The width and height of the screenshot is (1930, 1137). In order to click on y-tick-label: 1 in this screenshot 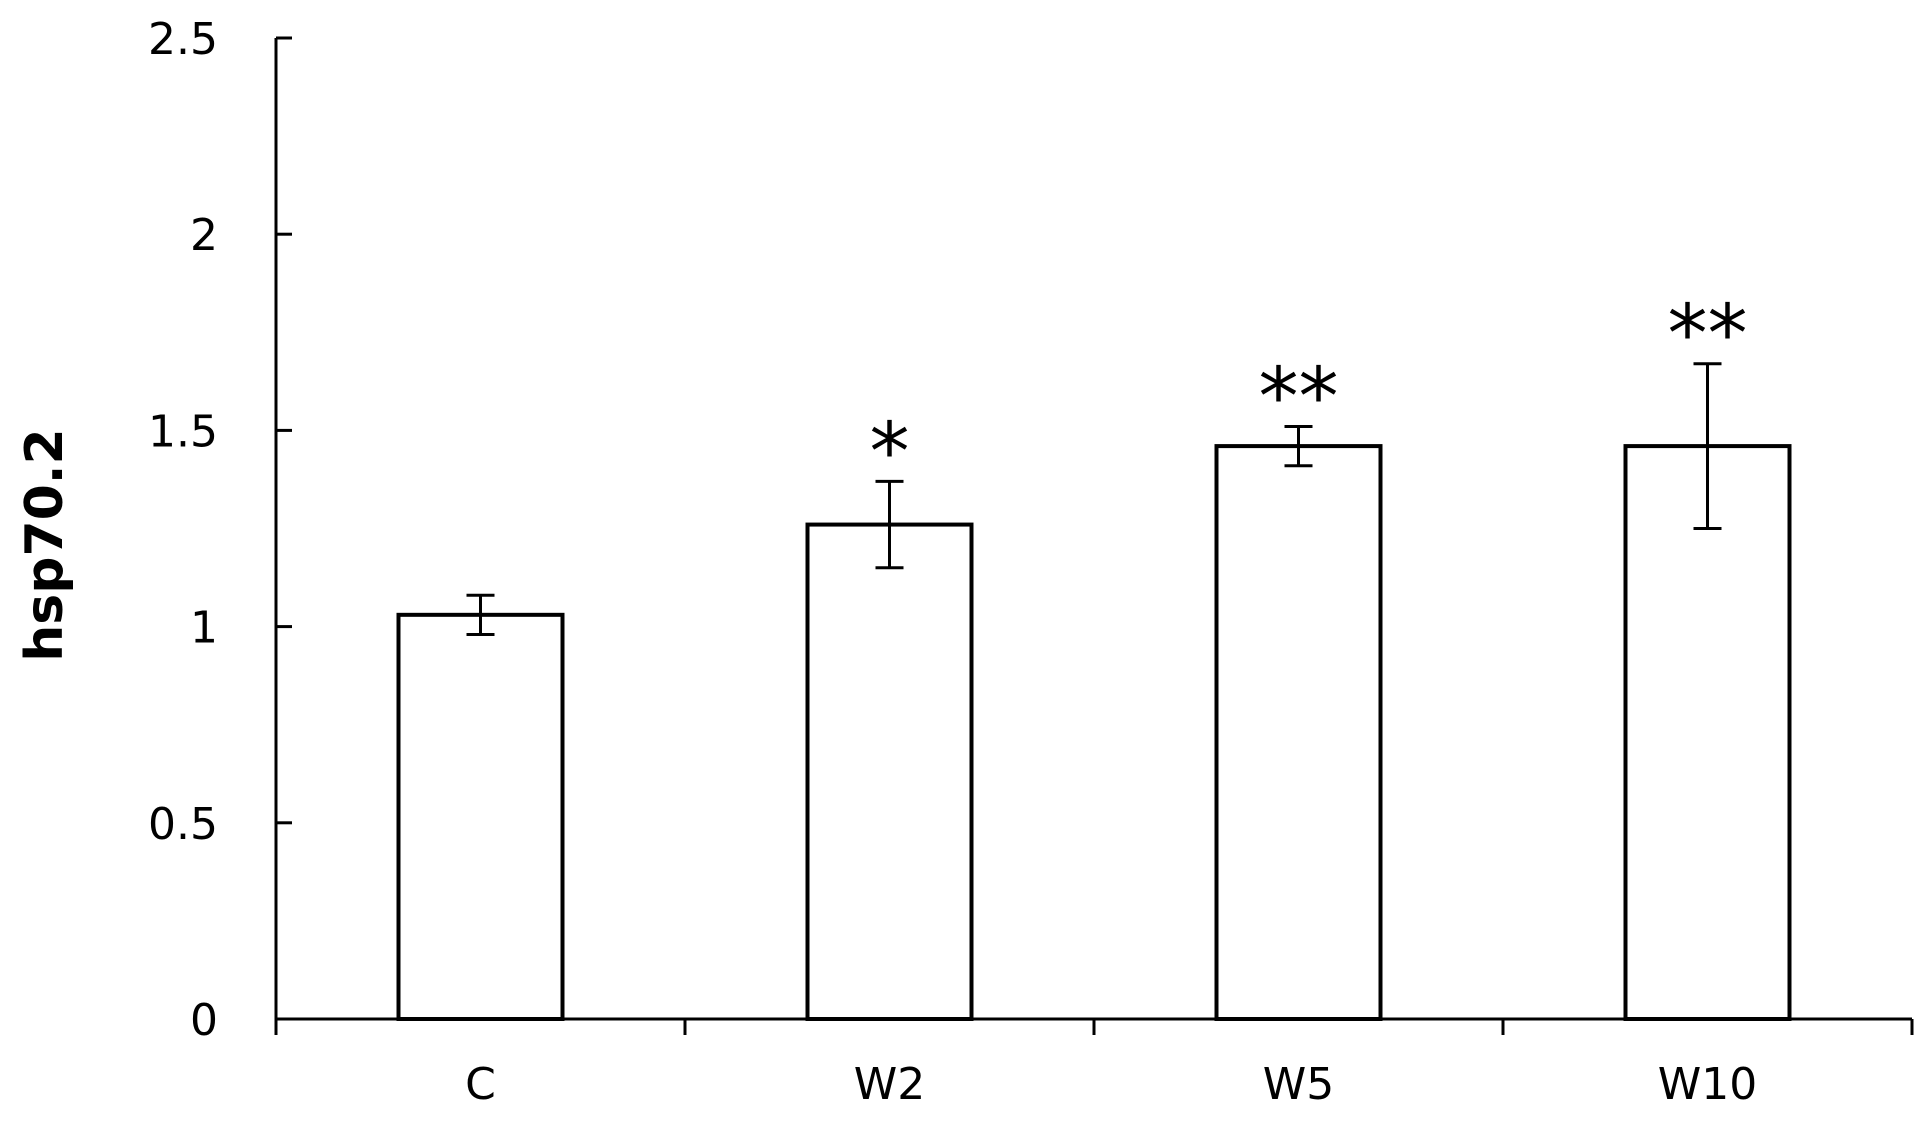, I will do `click(204, 628)`.